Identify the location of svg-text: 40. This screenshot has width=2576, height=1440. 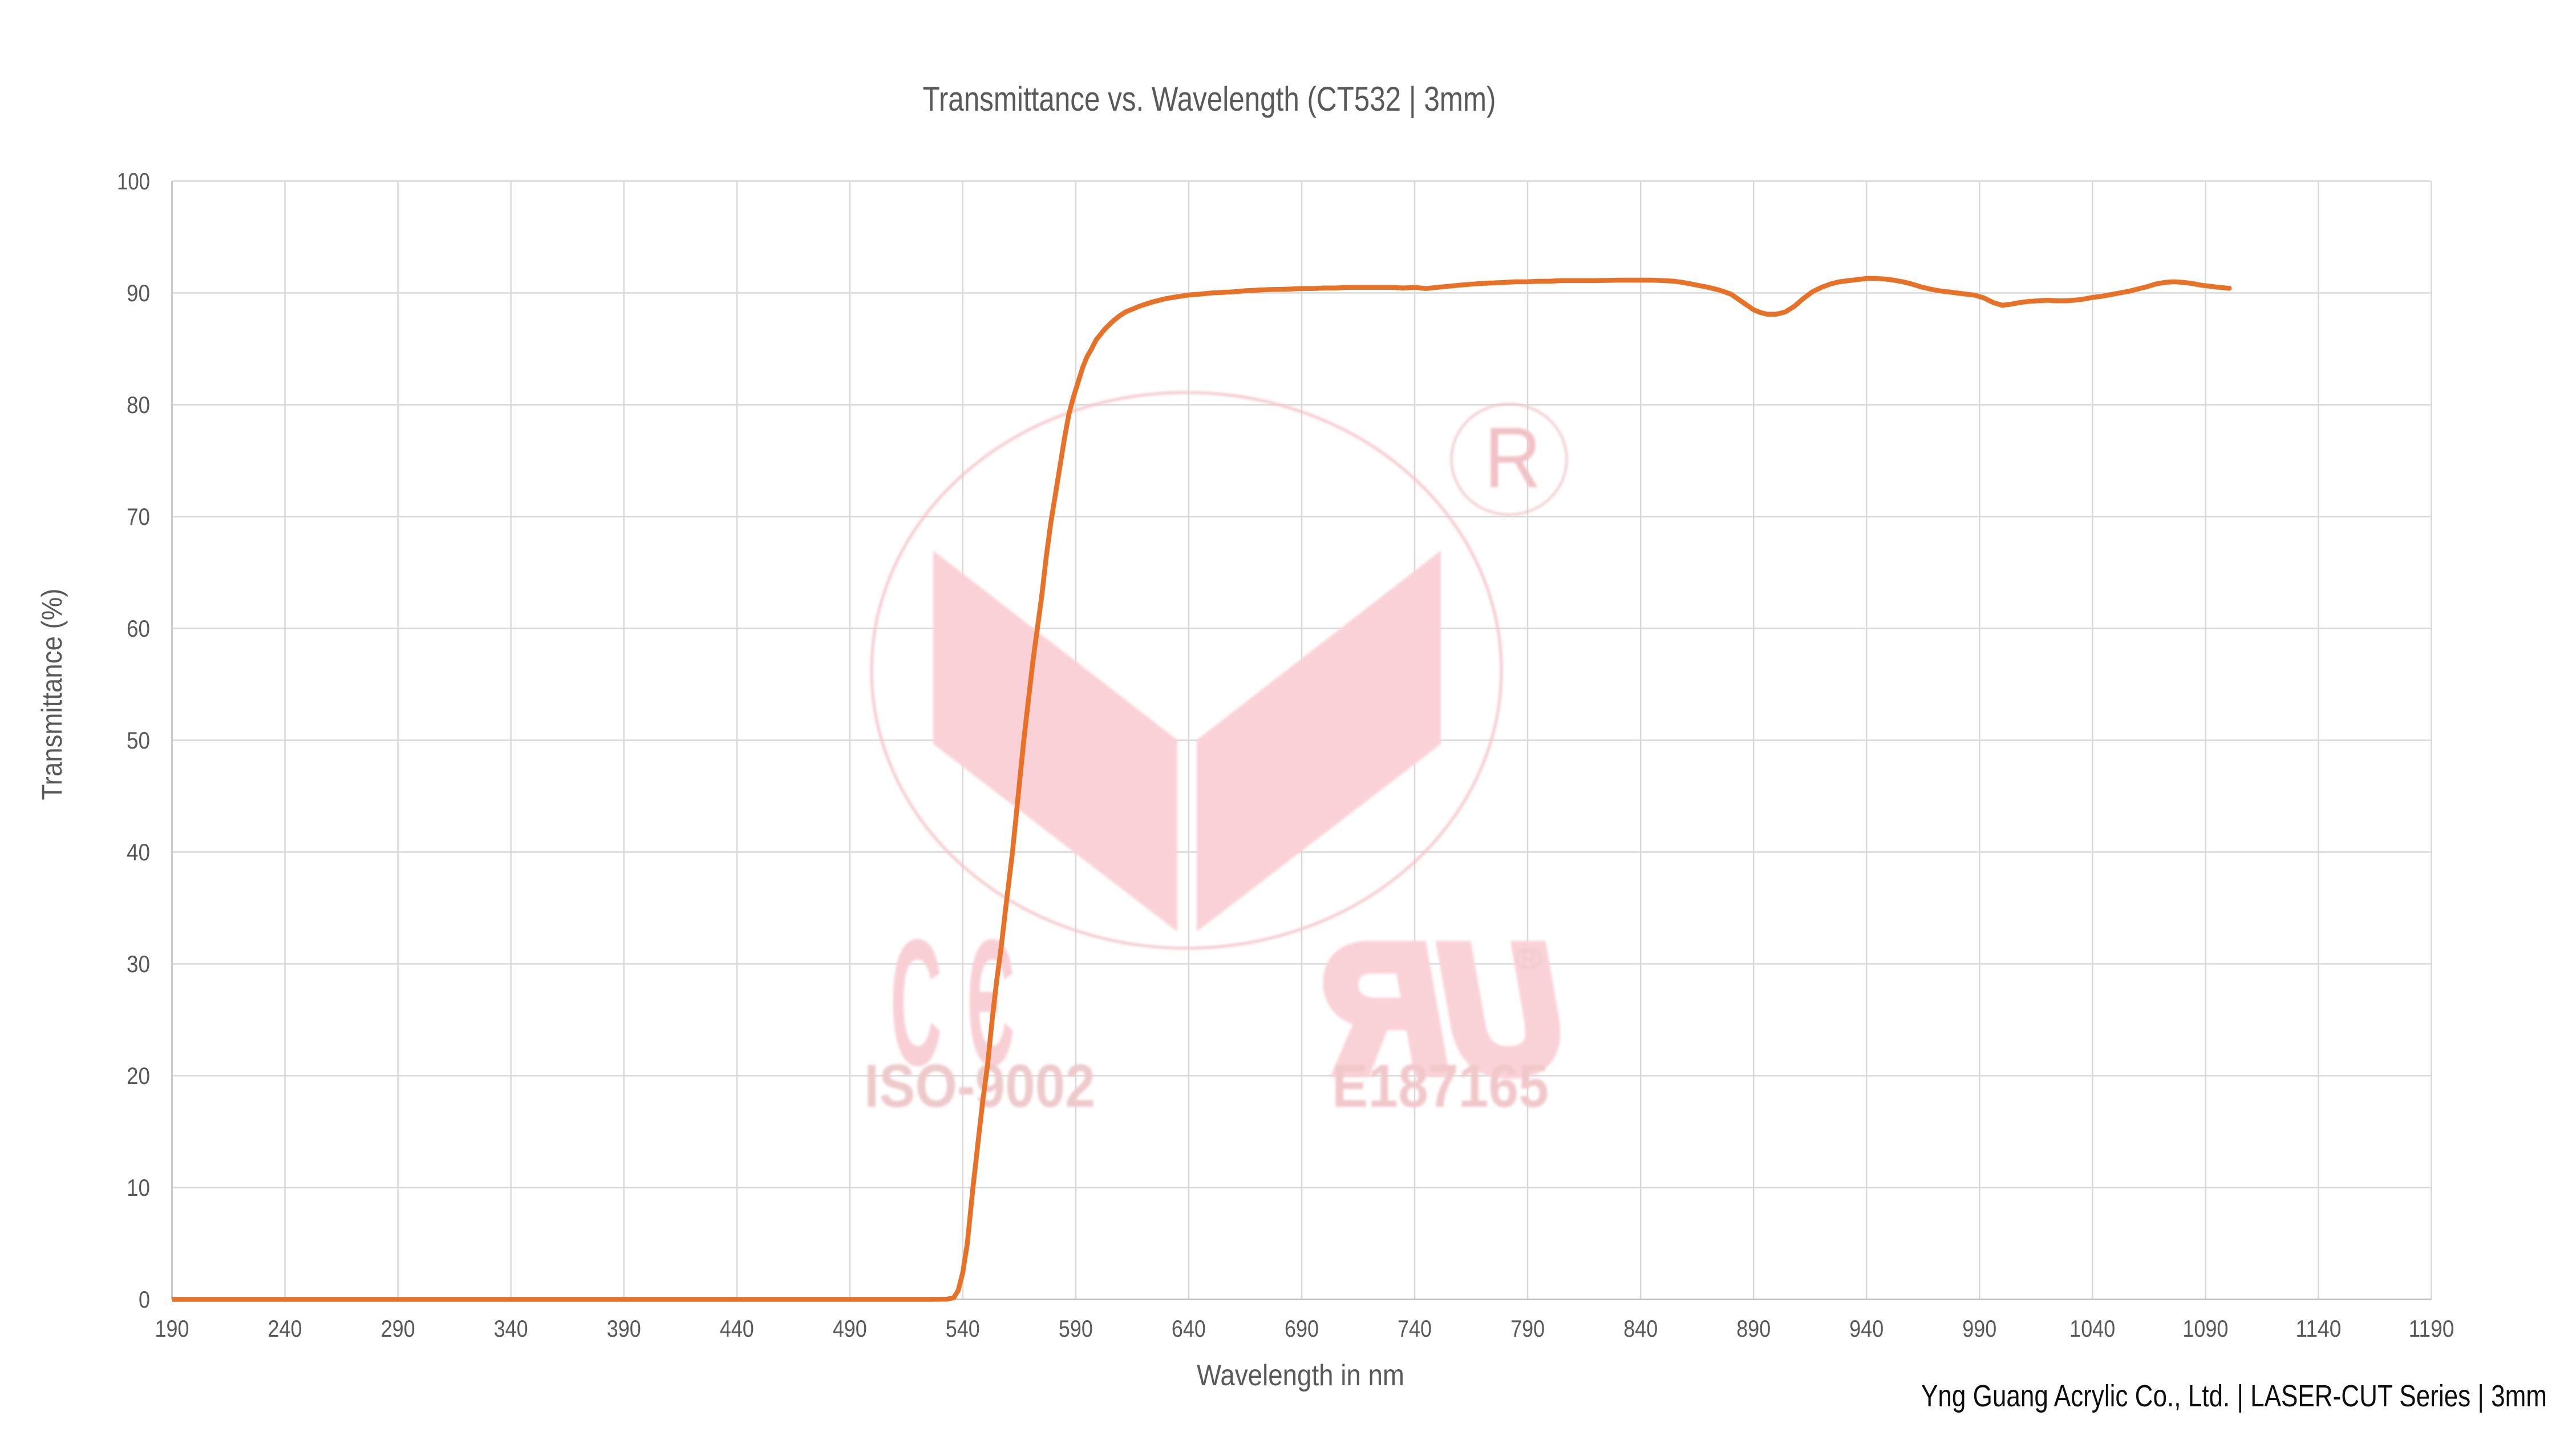
(138, 852).